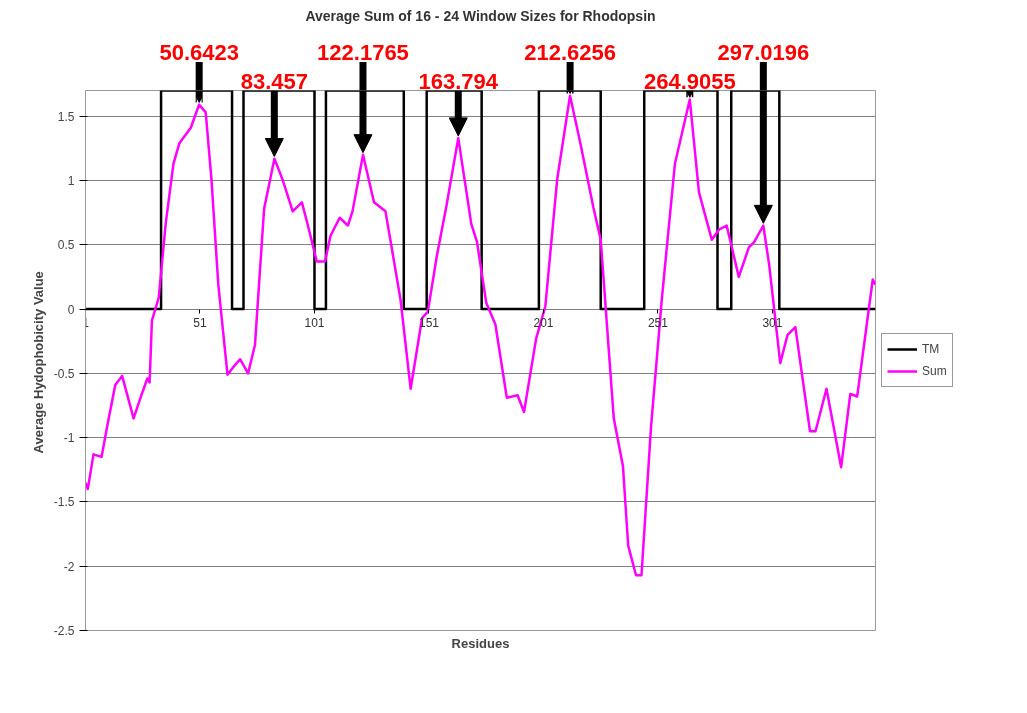 This screenshot has height=713, width=1027. Describe the element at coordinates (314, 323) in the screenshot. I see `x-tick-label: 101` at that location.